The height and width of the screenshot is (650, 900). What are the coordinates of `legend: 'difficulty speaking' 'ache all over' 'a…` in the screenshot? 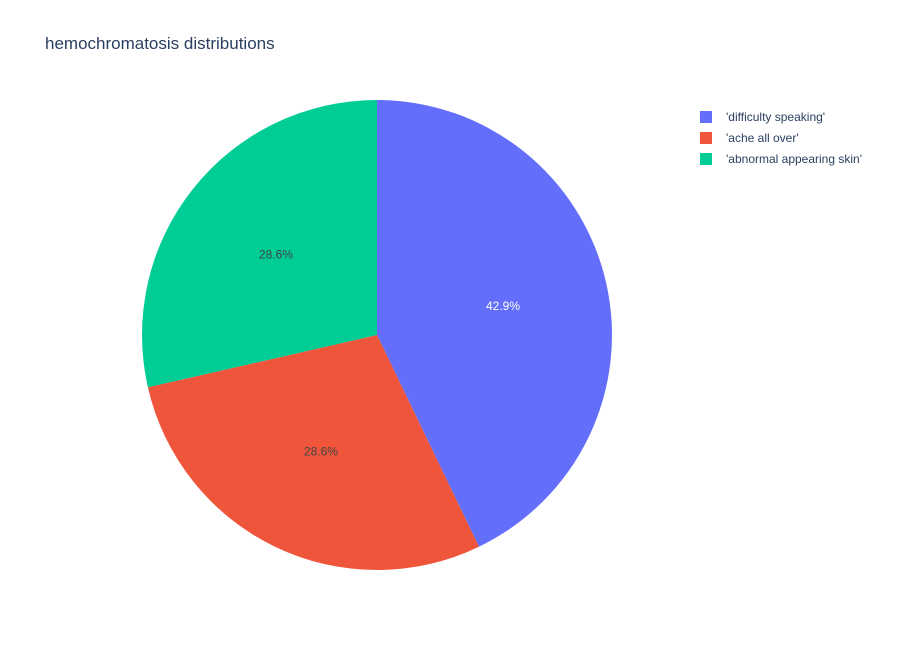 It's located at (781, 137).